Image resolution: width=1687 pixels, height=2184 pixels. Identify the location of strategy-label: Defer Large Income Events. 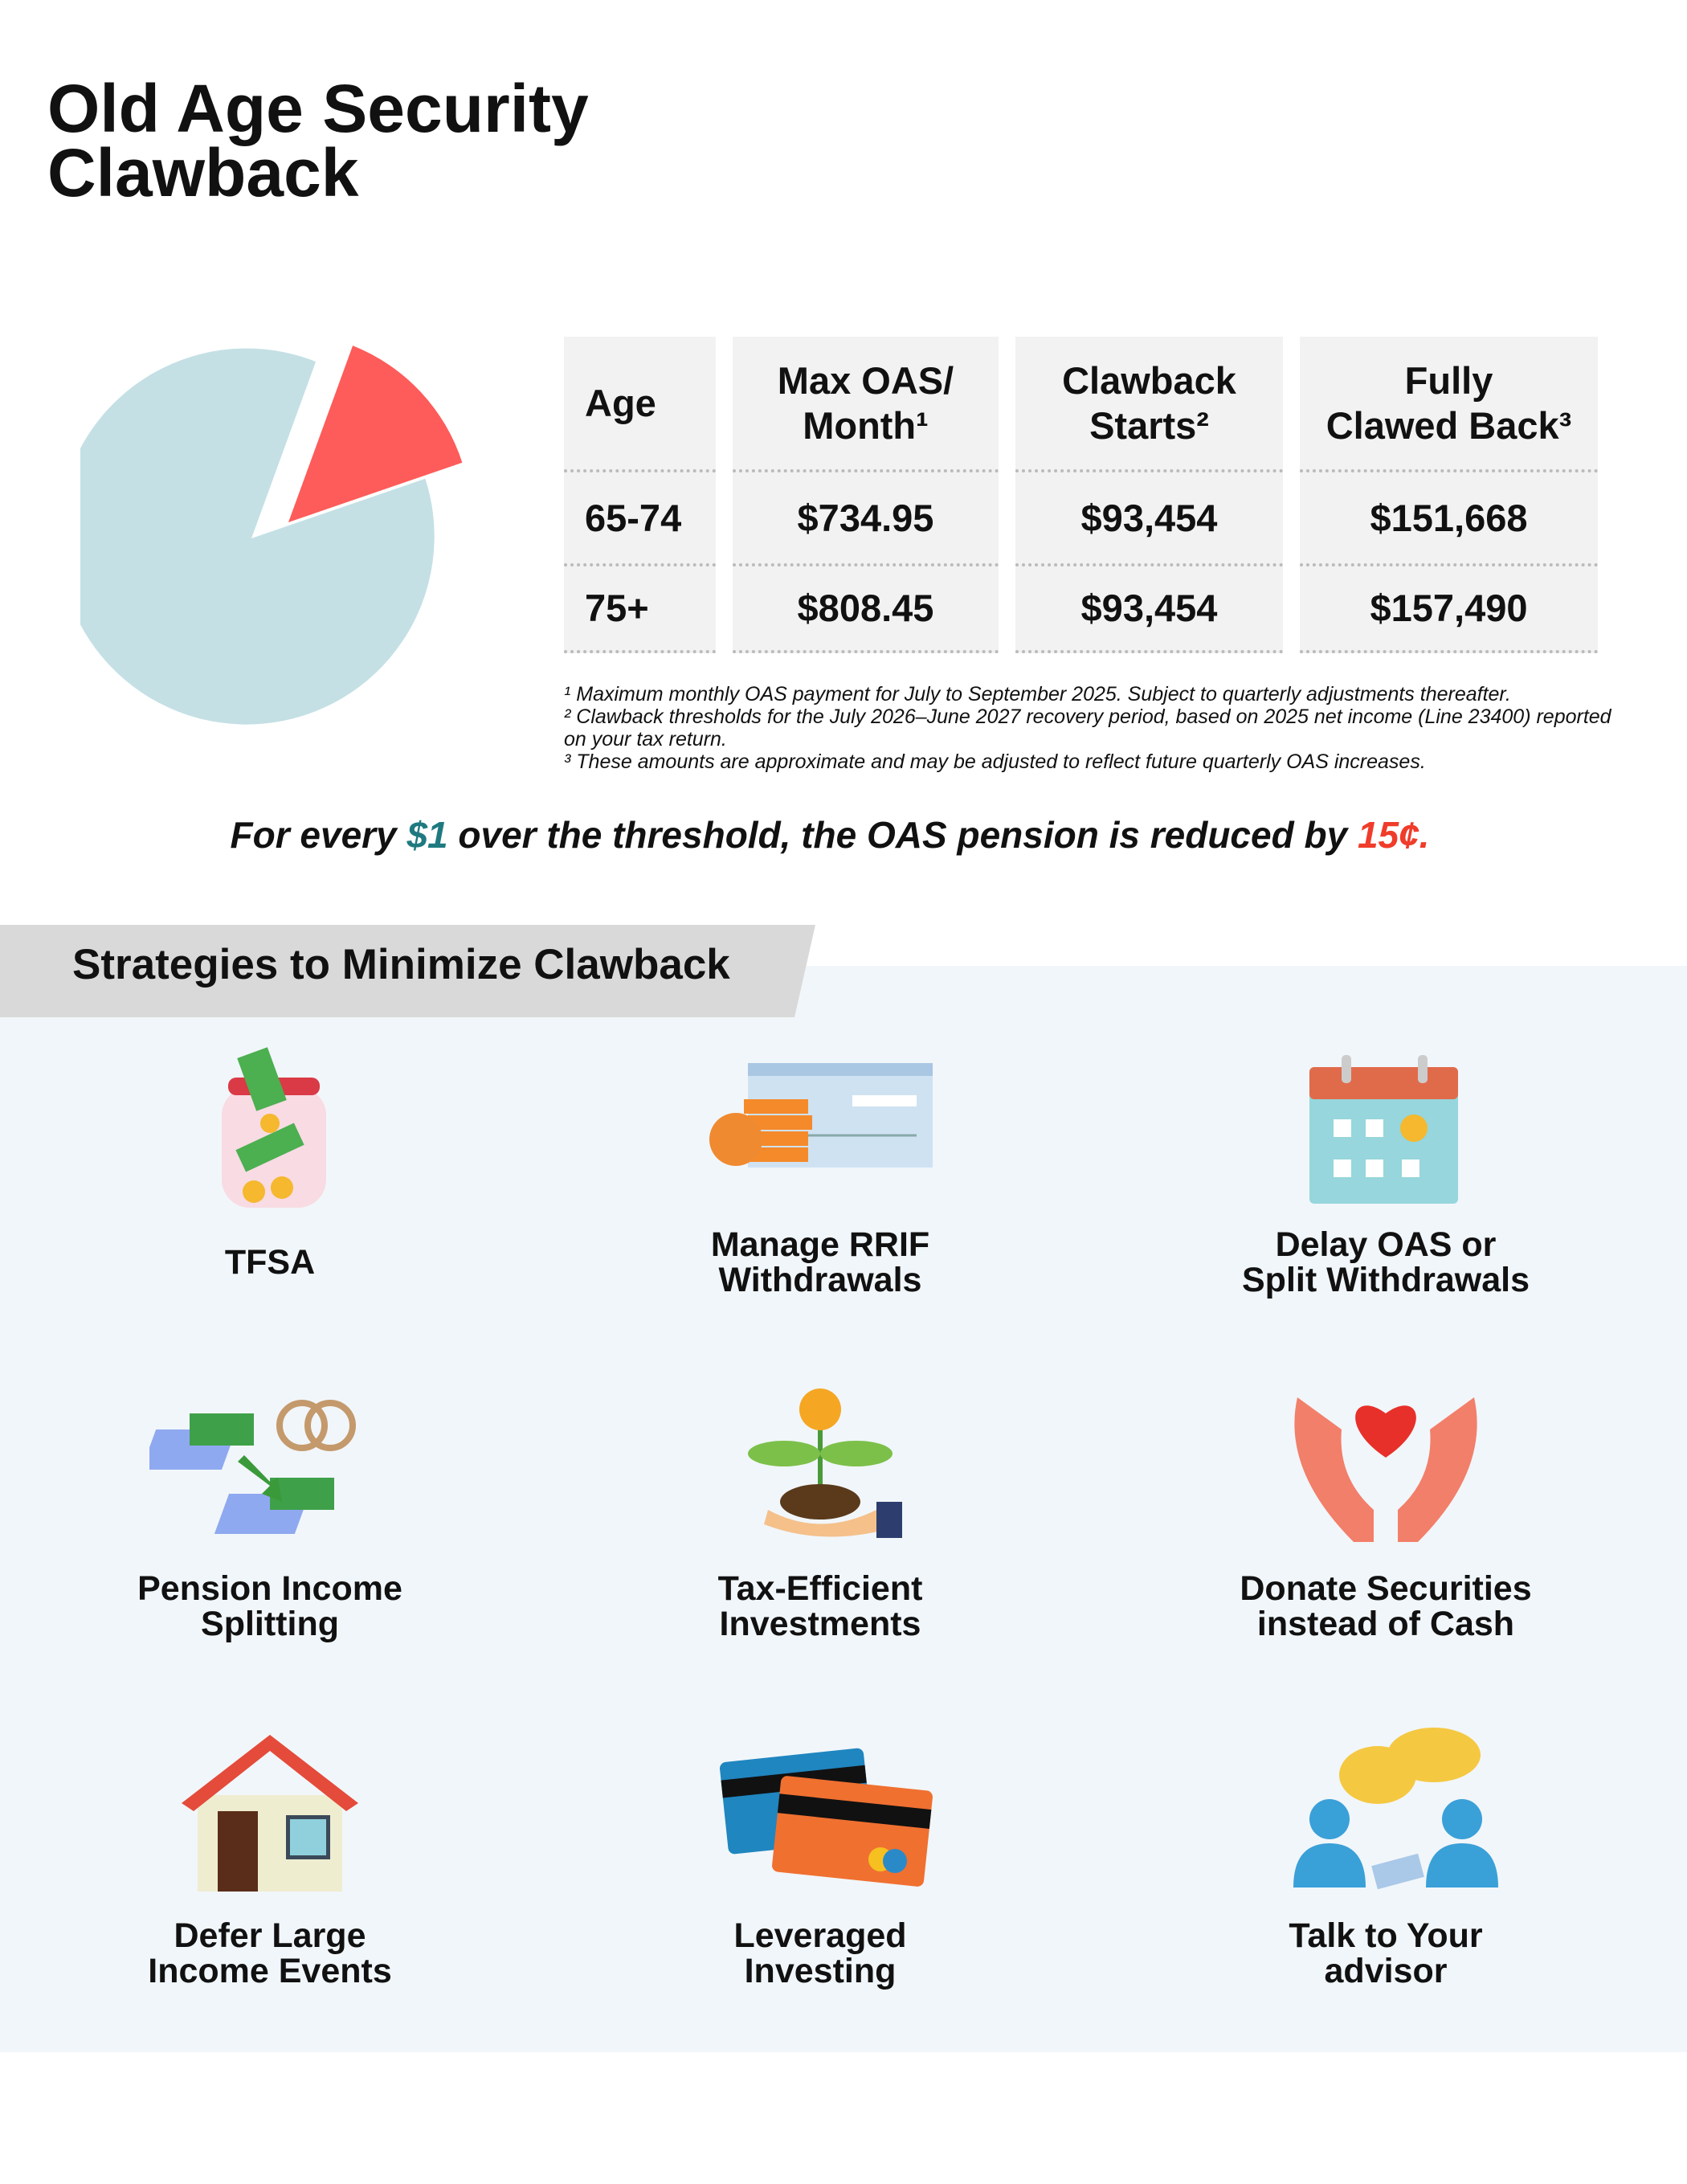
(270, 1954).